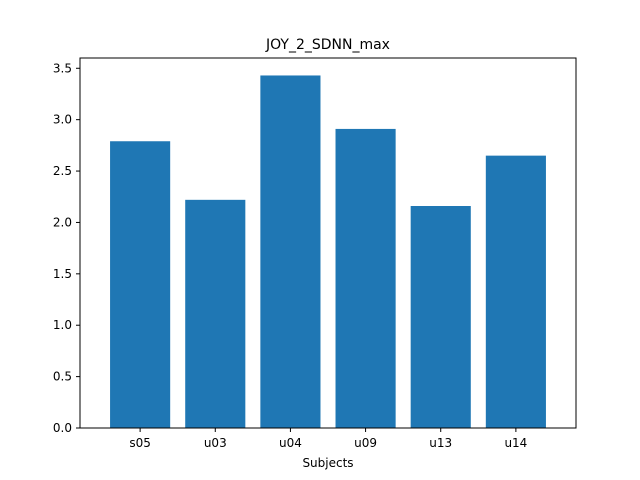 This screenshot has width=640, height=480. Describe the element at coordinates (440, 443) in the screenshot. I see `x-tick-label: u13` at that location.